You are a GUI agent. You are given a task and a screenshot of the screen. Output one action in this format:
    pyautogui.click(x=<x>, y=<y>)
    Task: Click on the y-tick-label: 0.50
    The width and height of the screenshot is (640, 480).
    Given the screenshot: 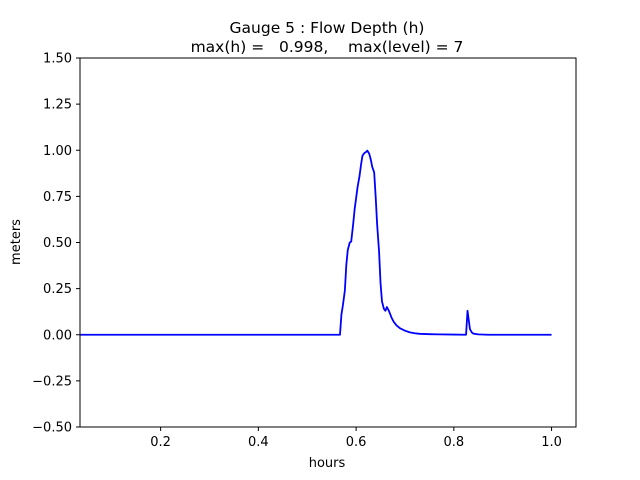 What is the action you would take?
    pyautogui.click(x=57, y=243)
    